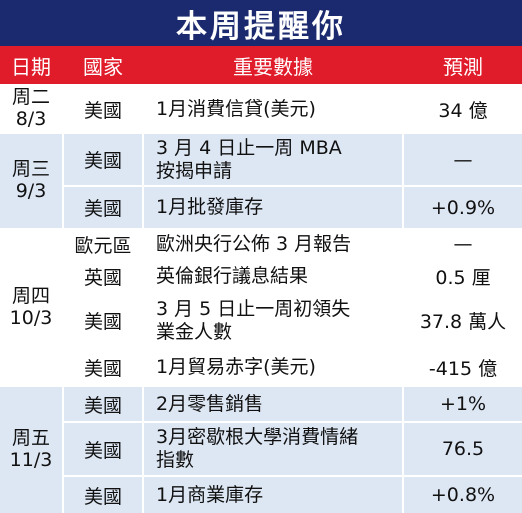  What do you see at coordinates (103, 276) in the screenshot?
I see `country-cell: 英國` at bounding box center [103, 276].